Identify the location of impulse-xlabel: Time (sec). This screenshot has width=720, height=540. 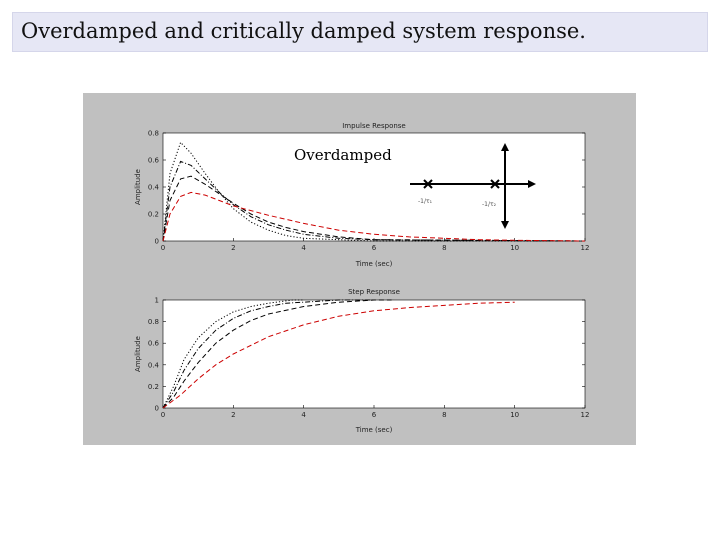
(374, 264).